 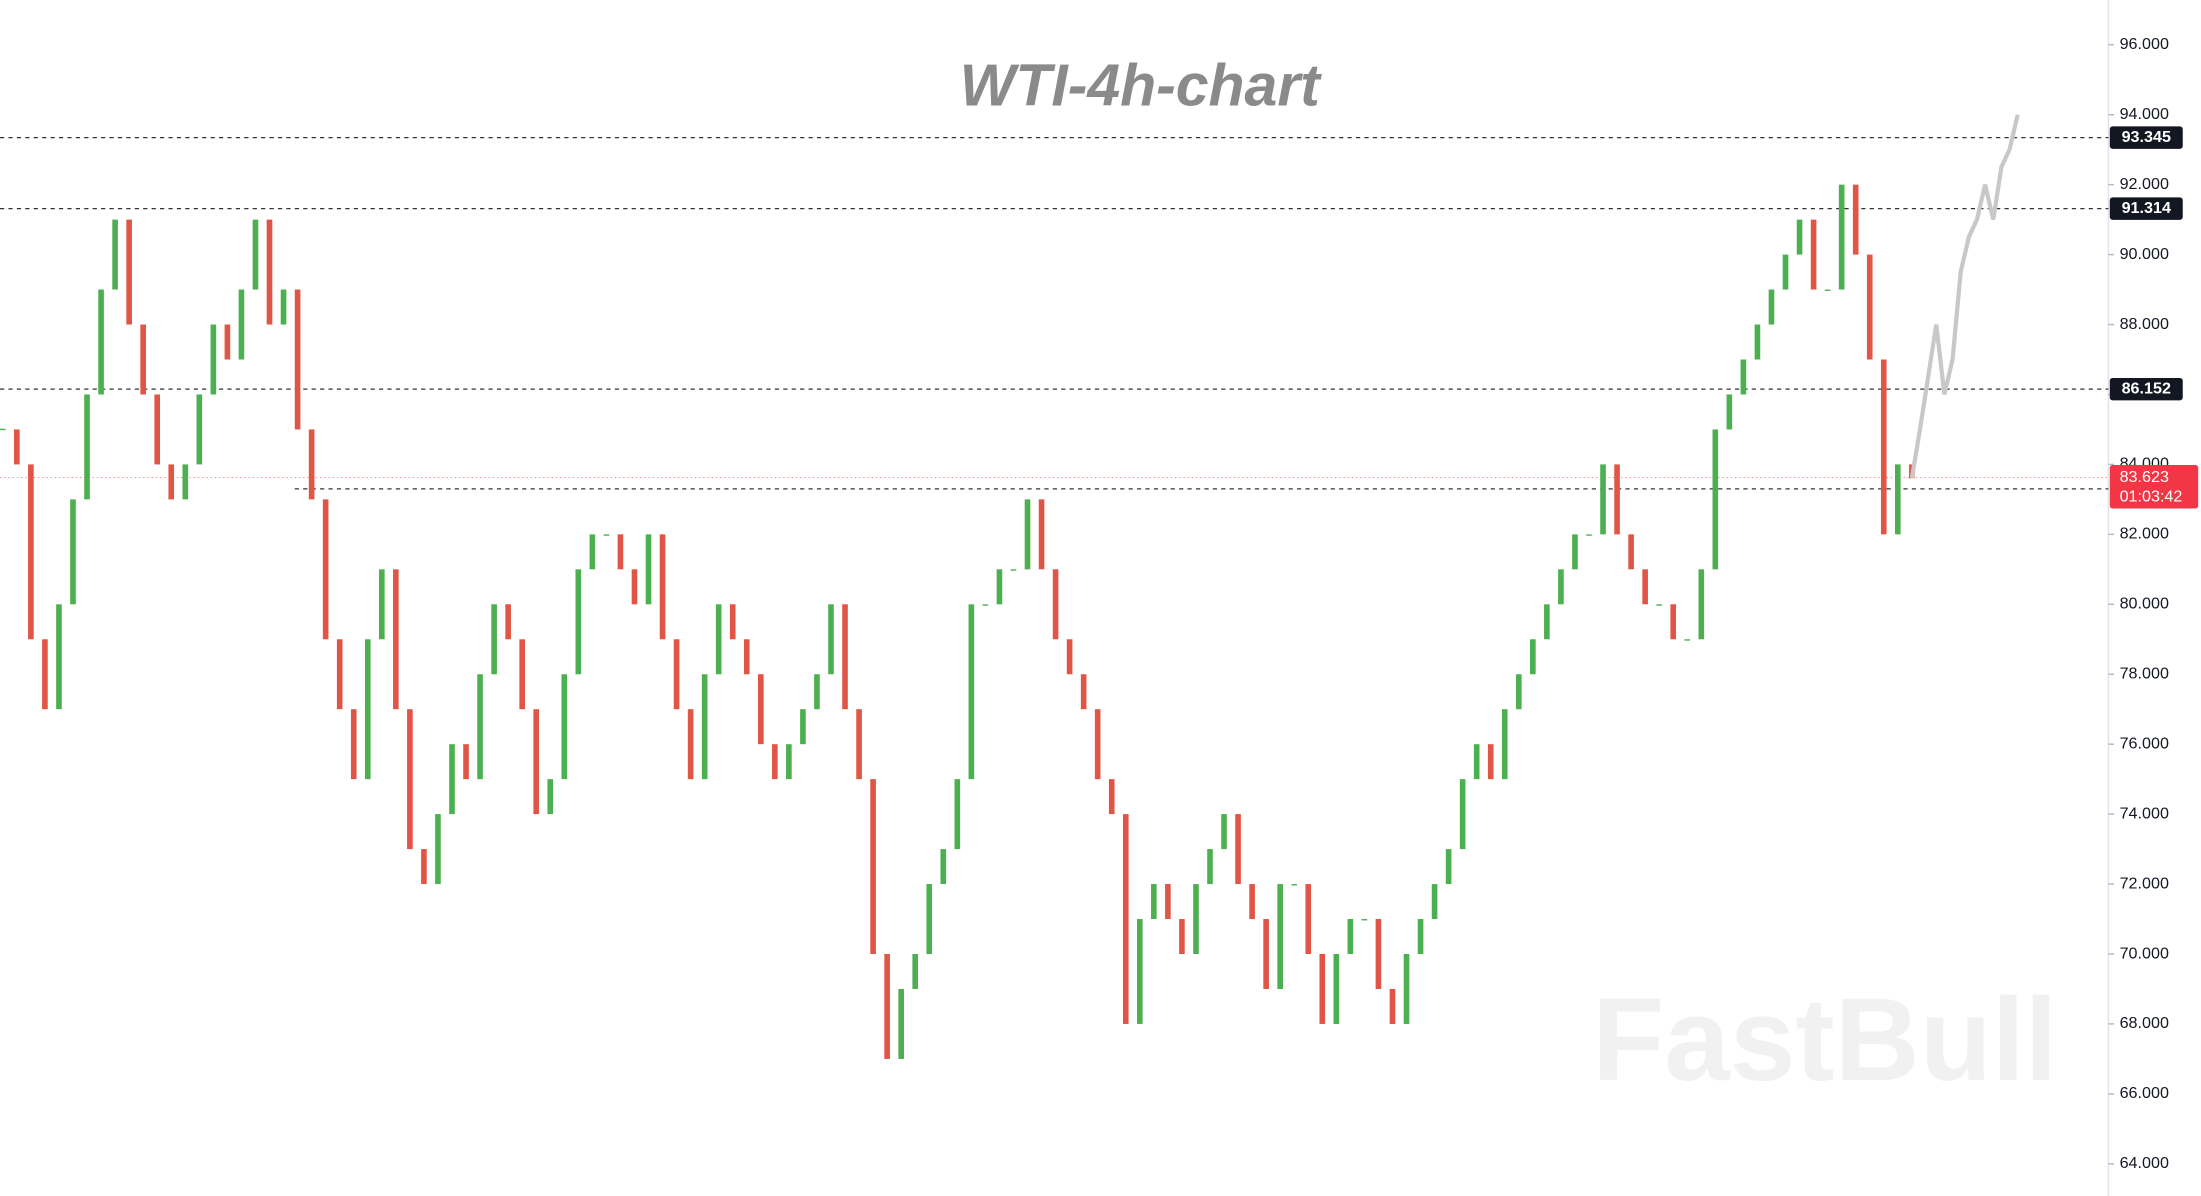 I want to click on y-tick-label: 80.000, so click(x=2144, y=604).